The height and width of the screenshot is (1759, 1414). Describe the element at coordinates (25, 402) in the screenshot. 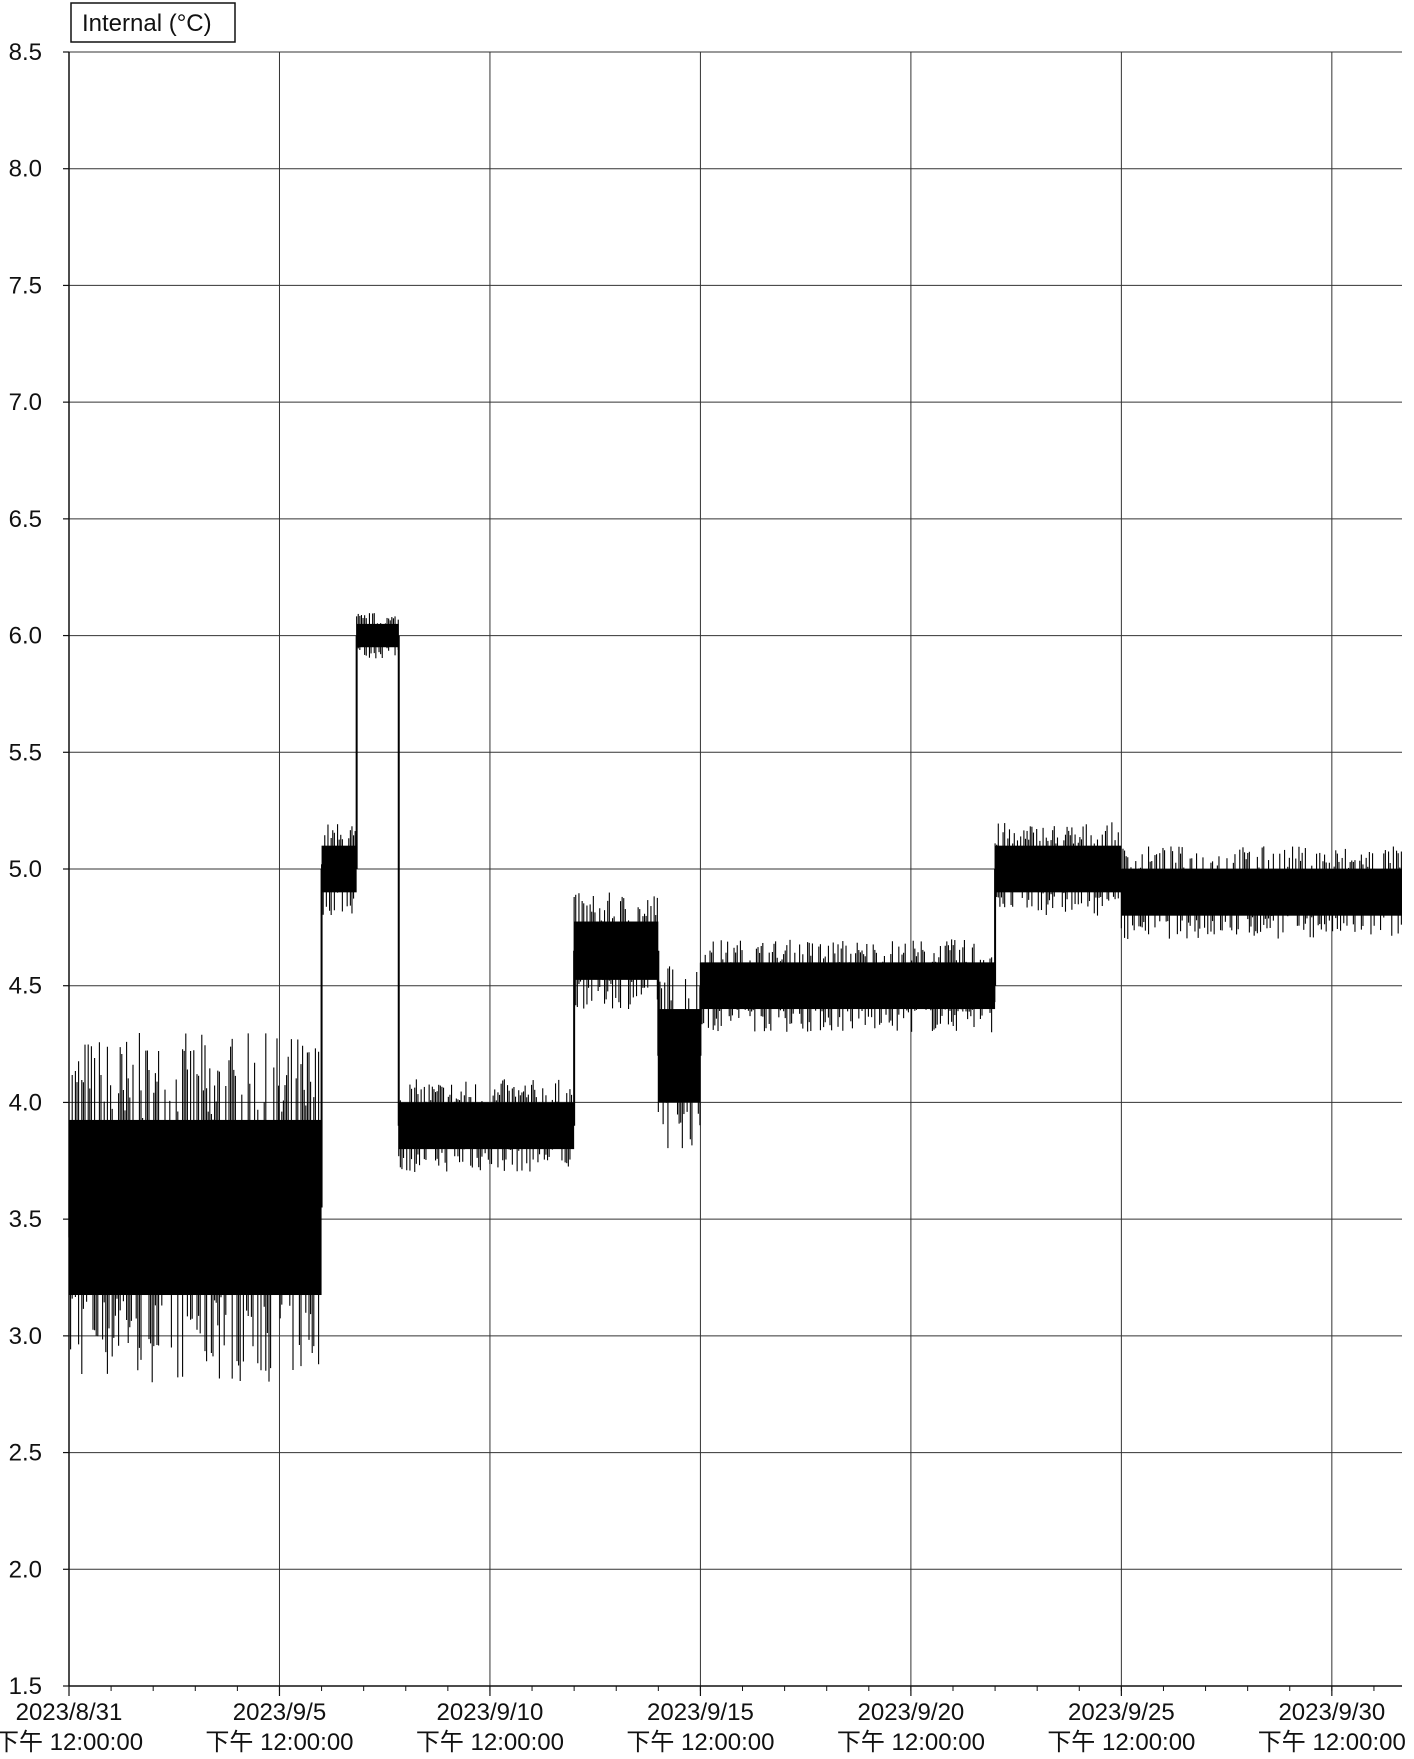

I see `y-tick-label: 7.0` at that location.